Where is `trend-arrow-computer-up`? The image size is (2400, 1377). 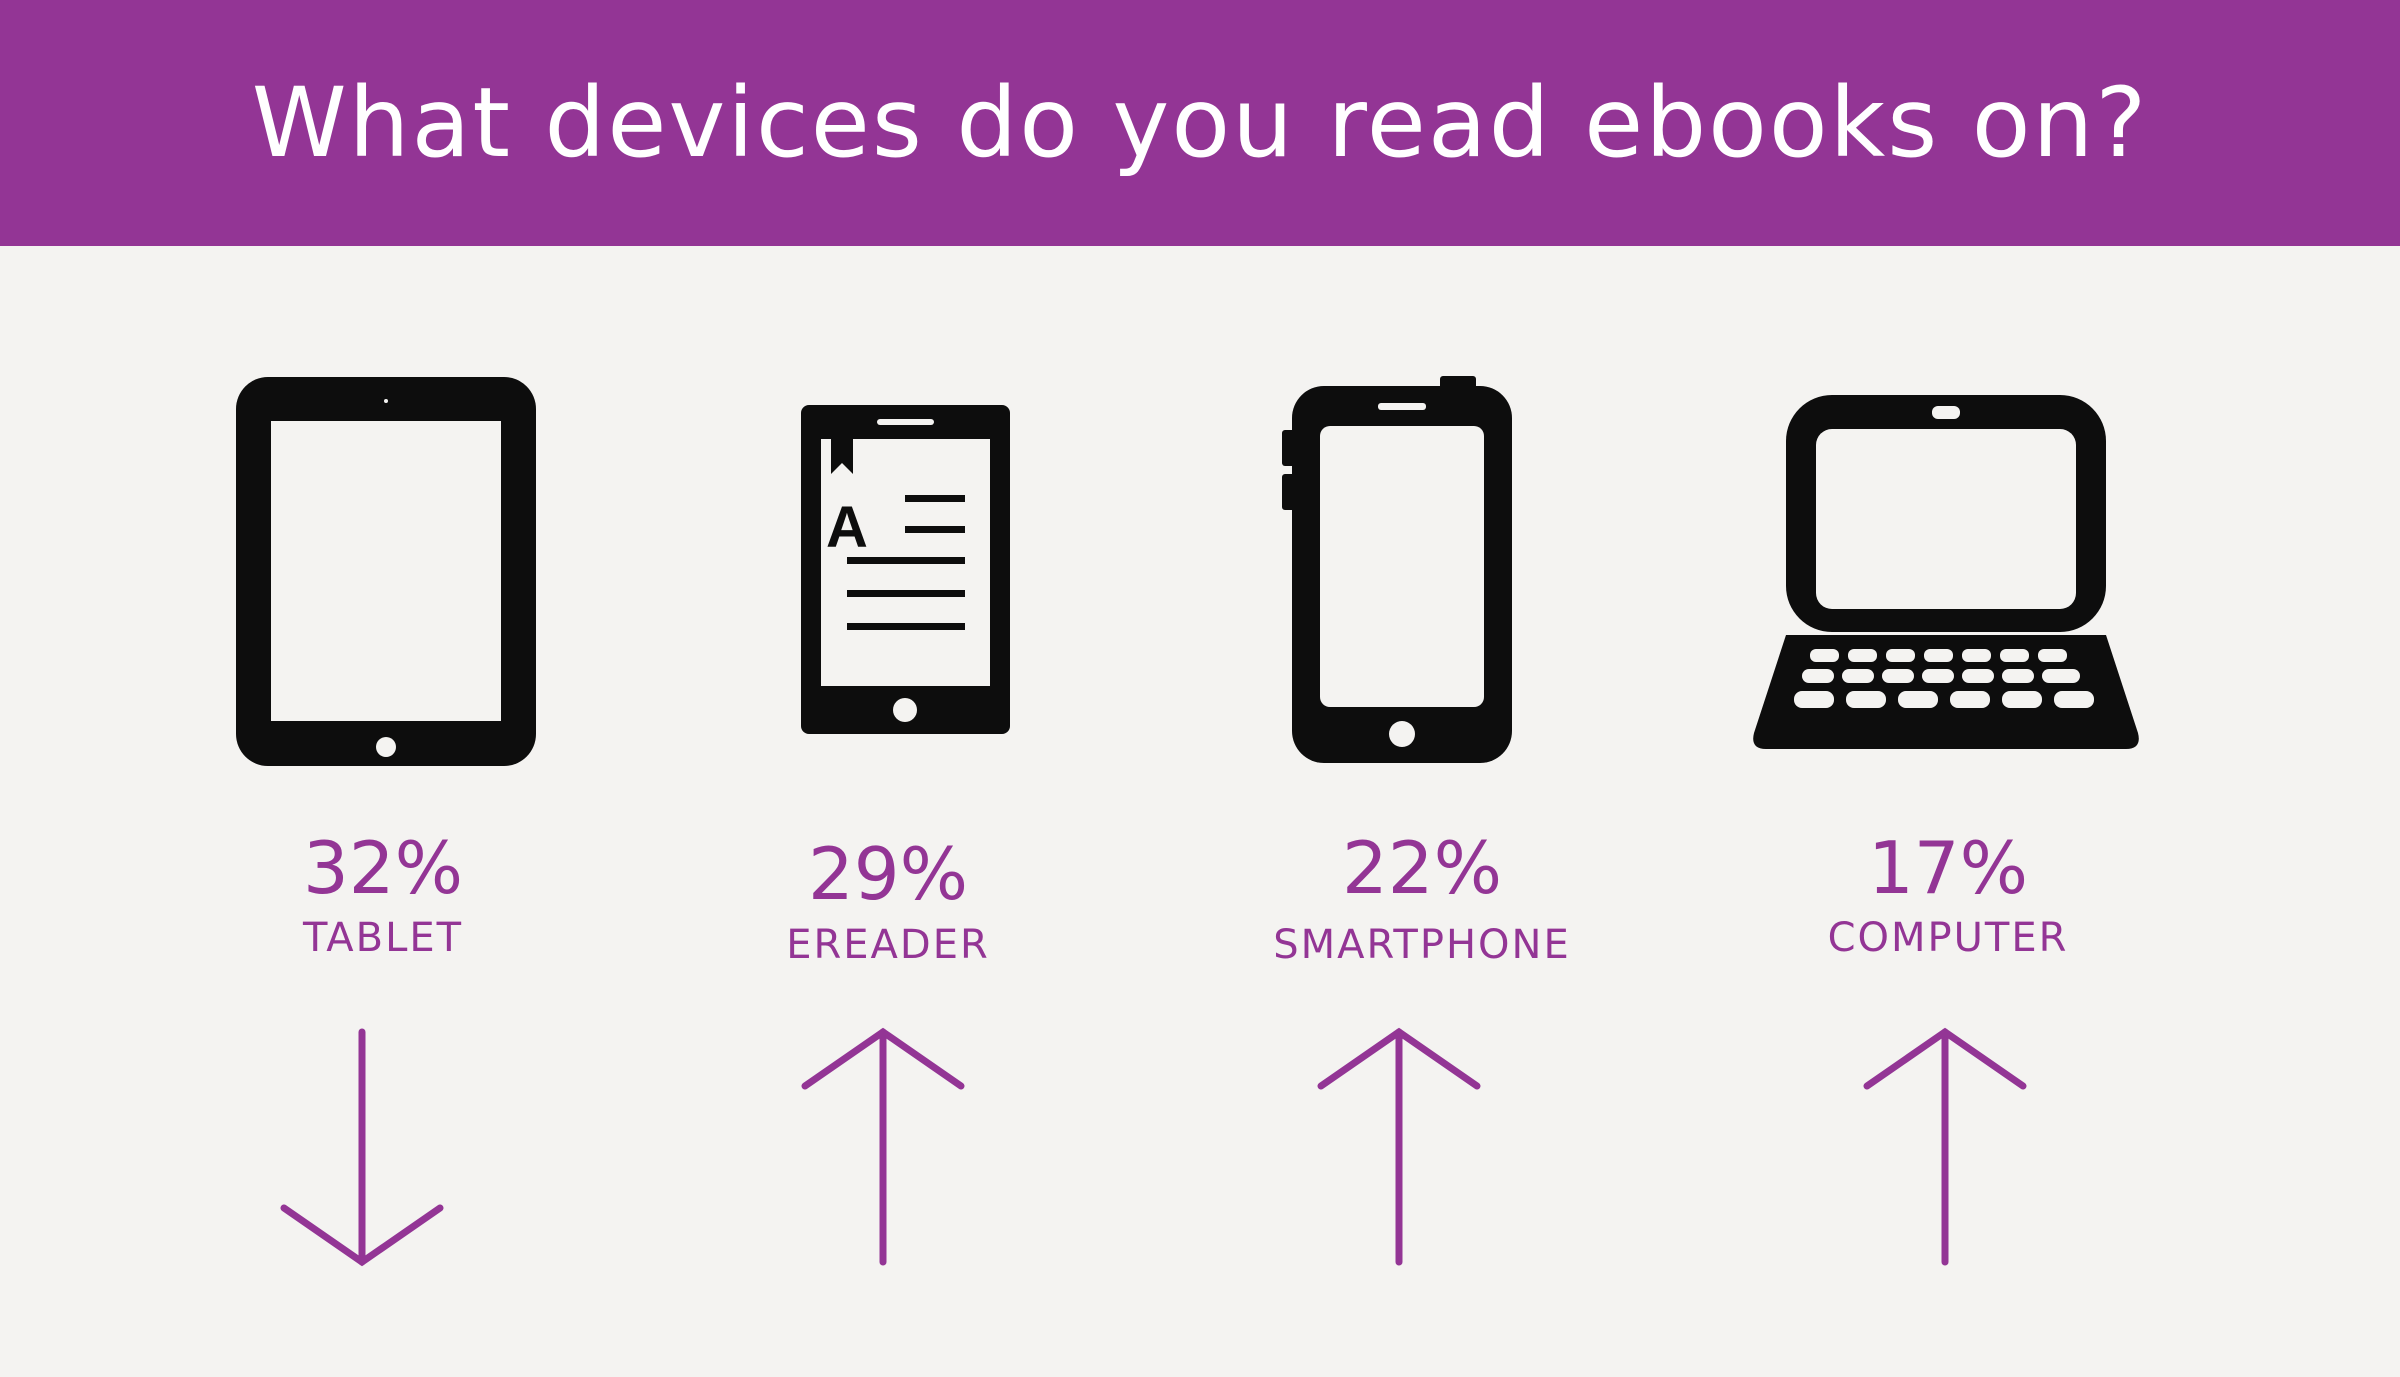 trend-arrow-computer-up is located at coordinates (1945, 1146).